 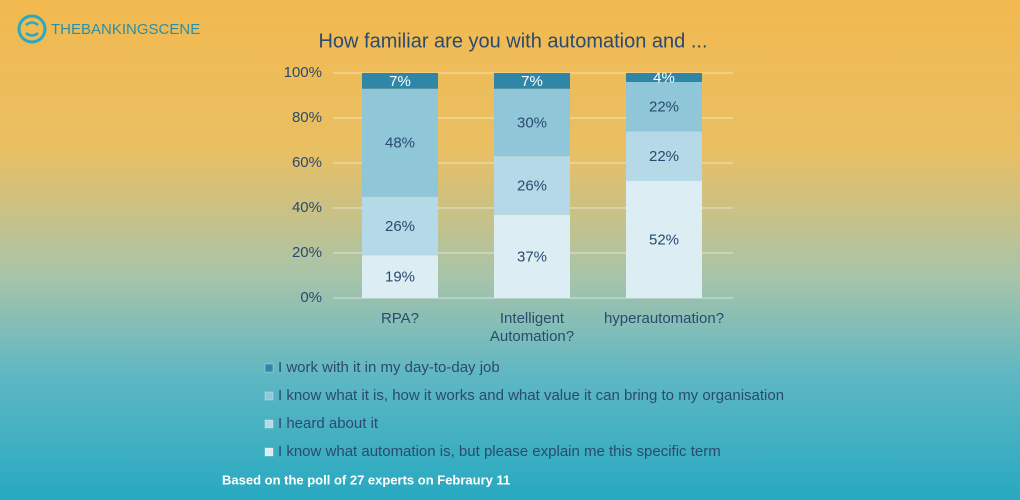 I want to click on legend-label: I work with it in my day-to-day job, so click(x=389, y=367).